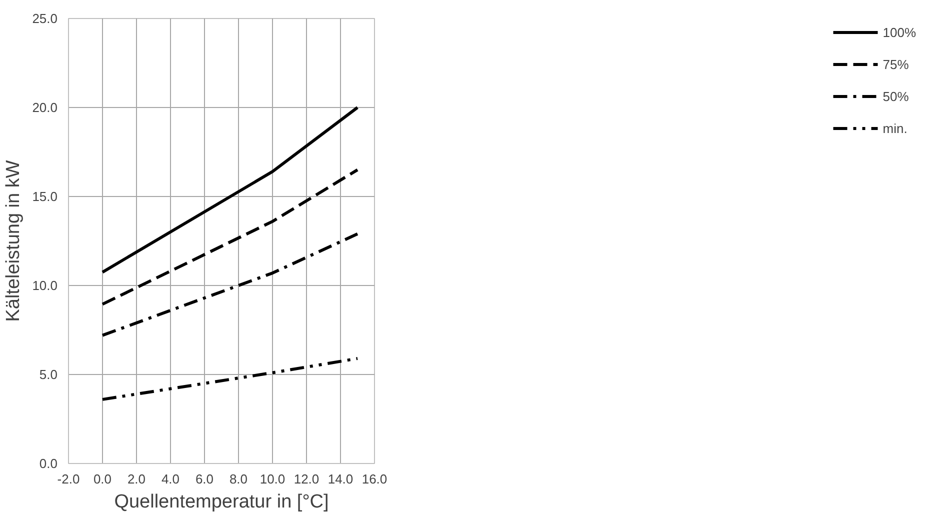 This screenshot has width=925, height=520. I want to click on x-tick-label: -2.0, so click(68, 479).